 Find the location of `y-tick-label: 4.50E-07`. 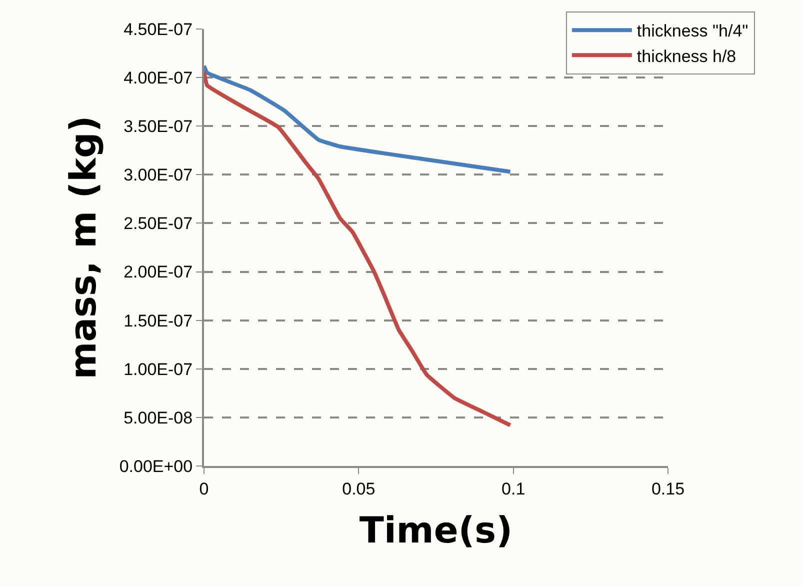

y-tick-label: 4.50E-07 is located at coordinates (158, 29).